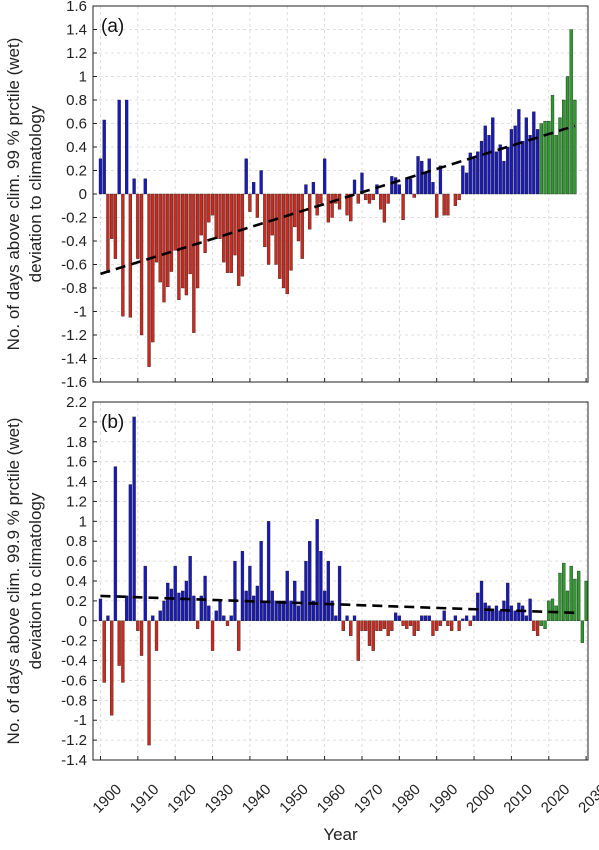 The width and height of the screenshot is (599, 850). I want to click on y-tick-label: 0, so click(83, 194).